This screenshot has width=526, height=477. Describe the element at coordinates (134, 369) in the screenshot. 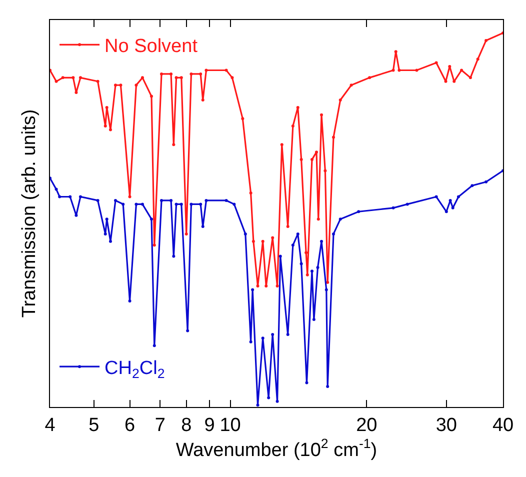

I see `legend-label: CH$_{2}$Cl$_{2}$` at that location.